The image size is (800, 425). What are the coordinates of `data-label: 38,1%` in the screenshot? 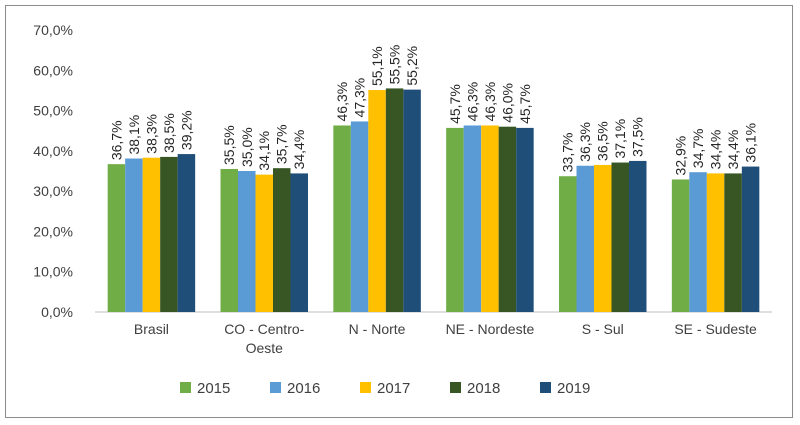 It's located at (134, 135).